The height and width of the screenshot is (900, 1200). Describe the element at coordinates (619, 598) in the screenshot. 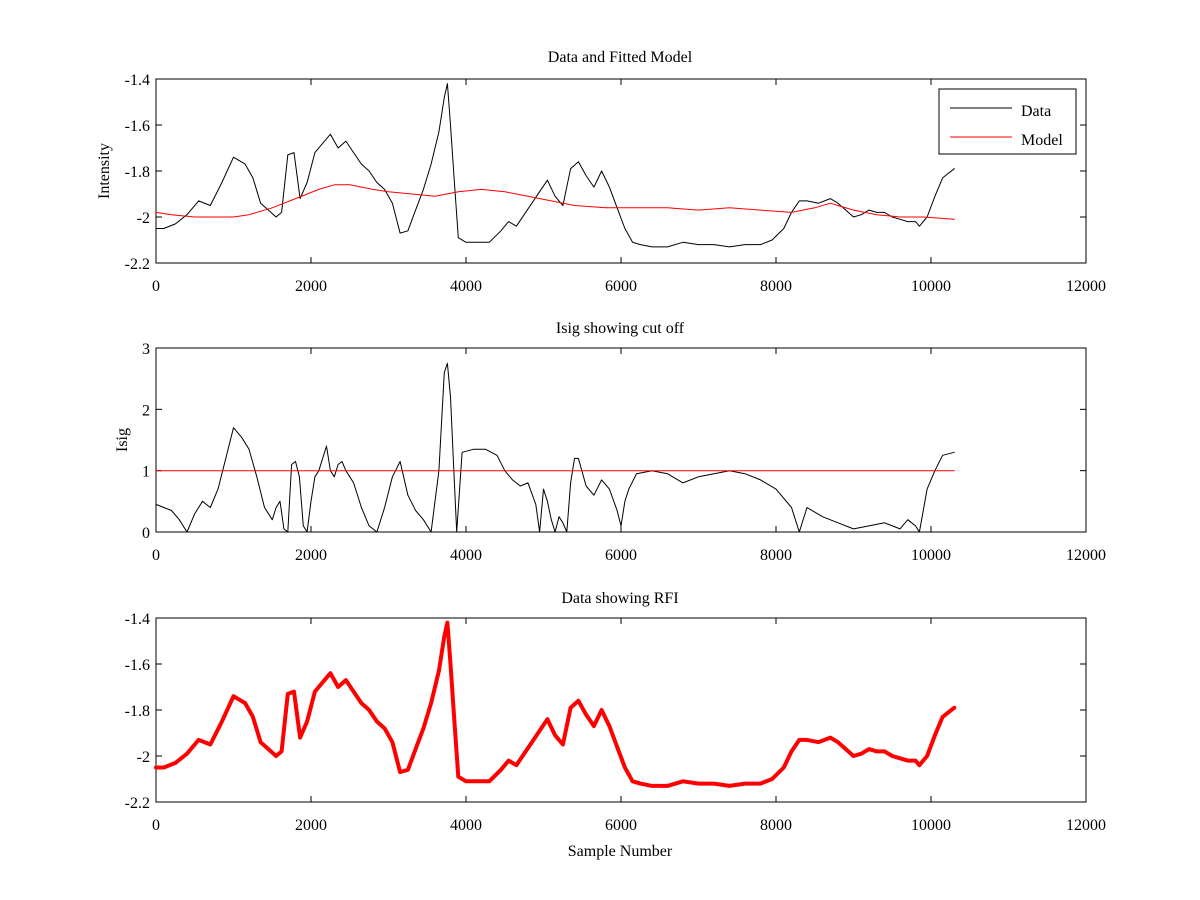

I see `chart-title: Data showing RFI` at that location.